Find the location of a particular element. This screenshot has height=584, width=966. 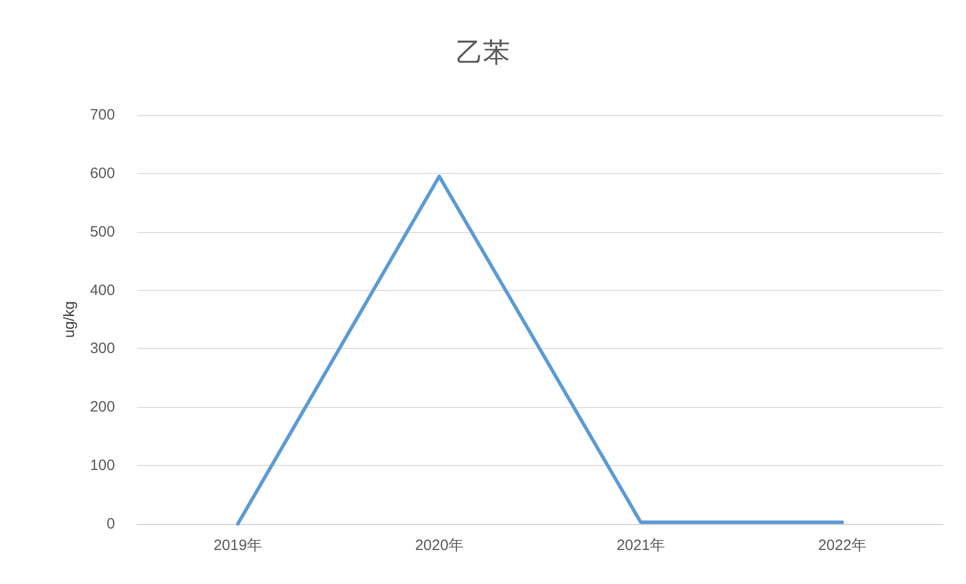

y-tick-label: 200 is located at coordinates (102, 407).